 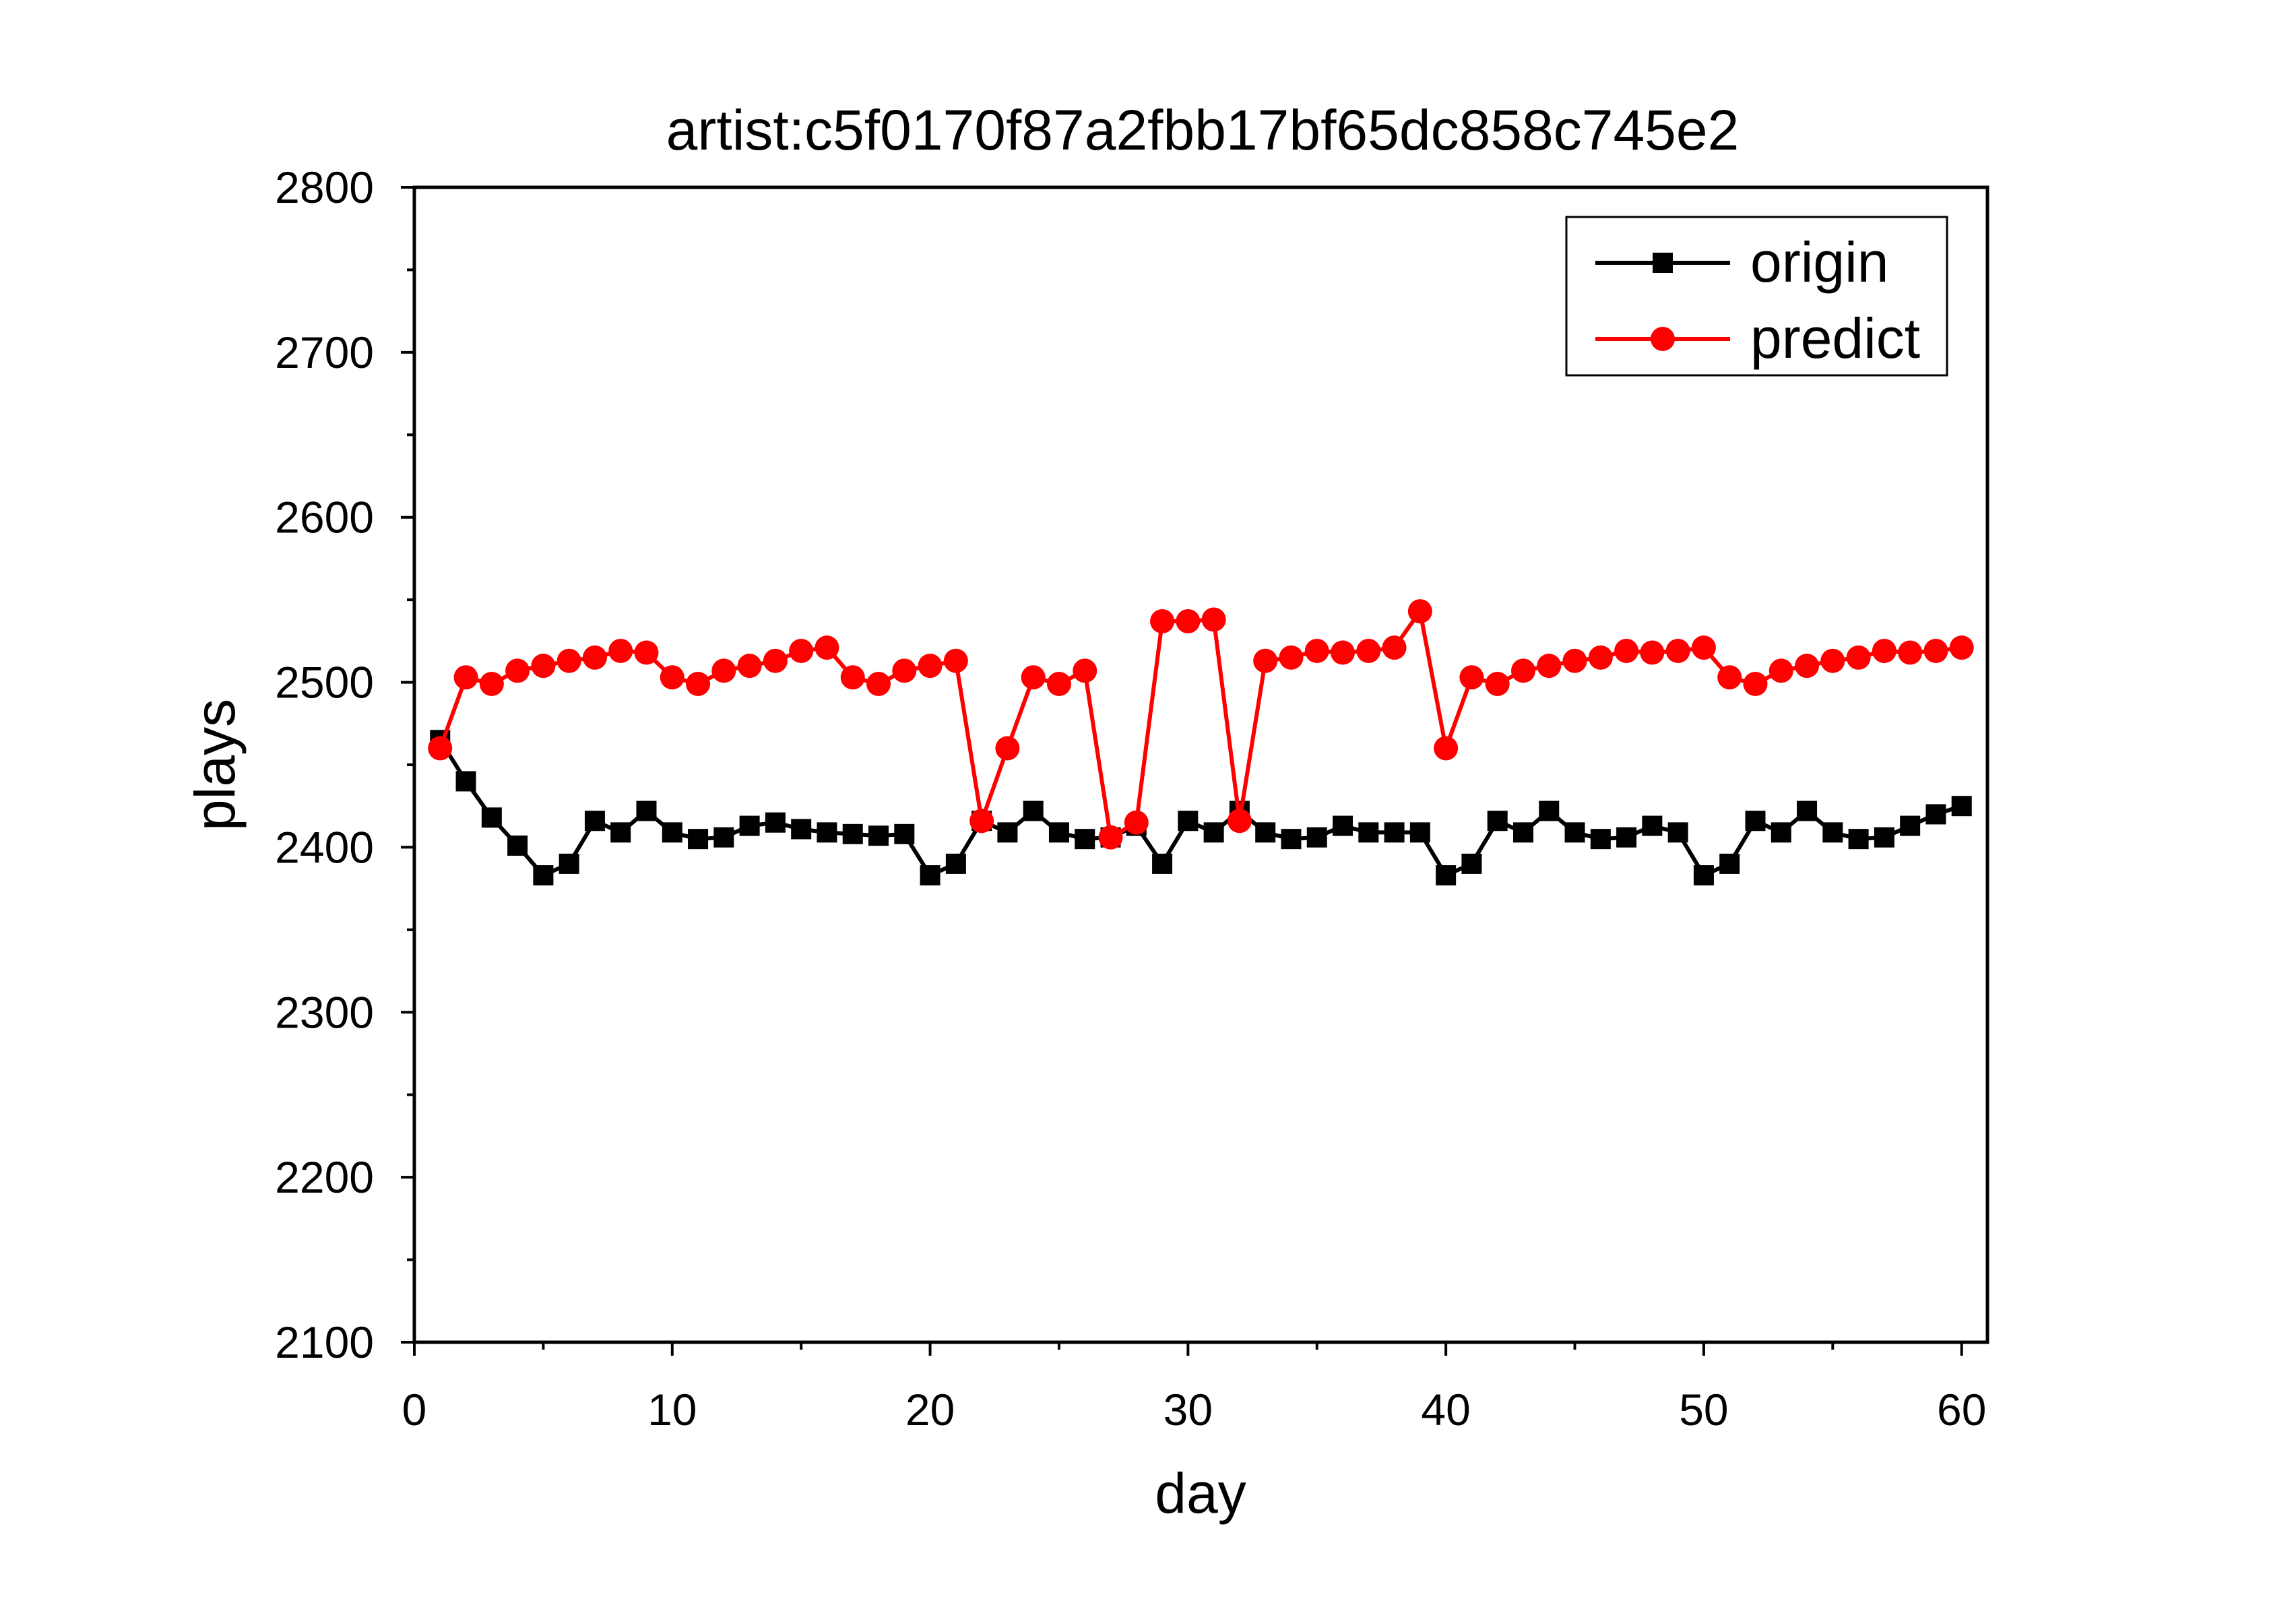 I want to click on y-tick-label: 2800, so click(x=324, y=187).